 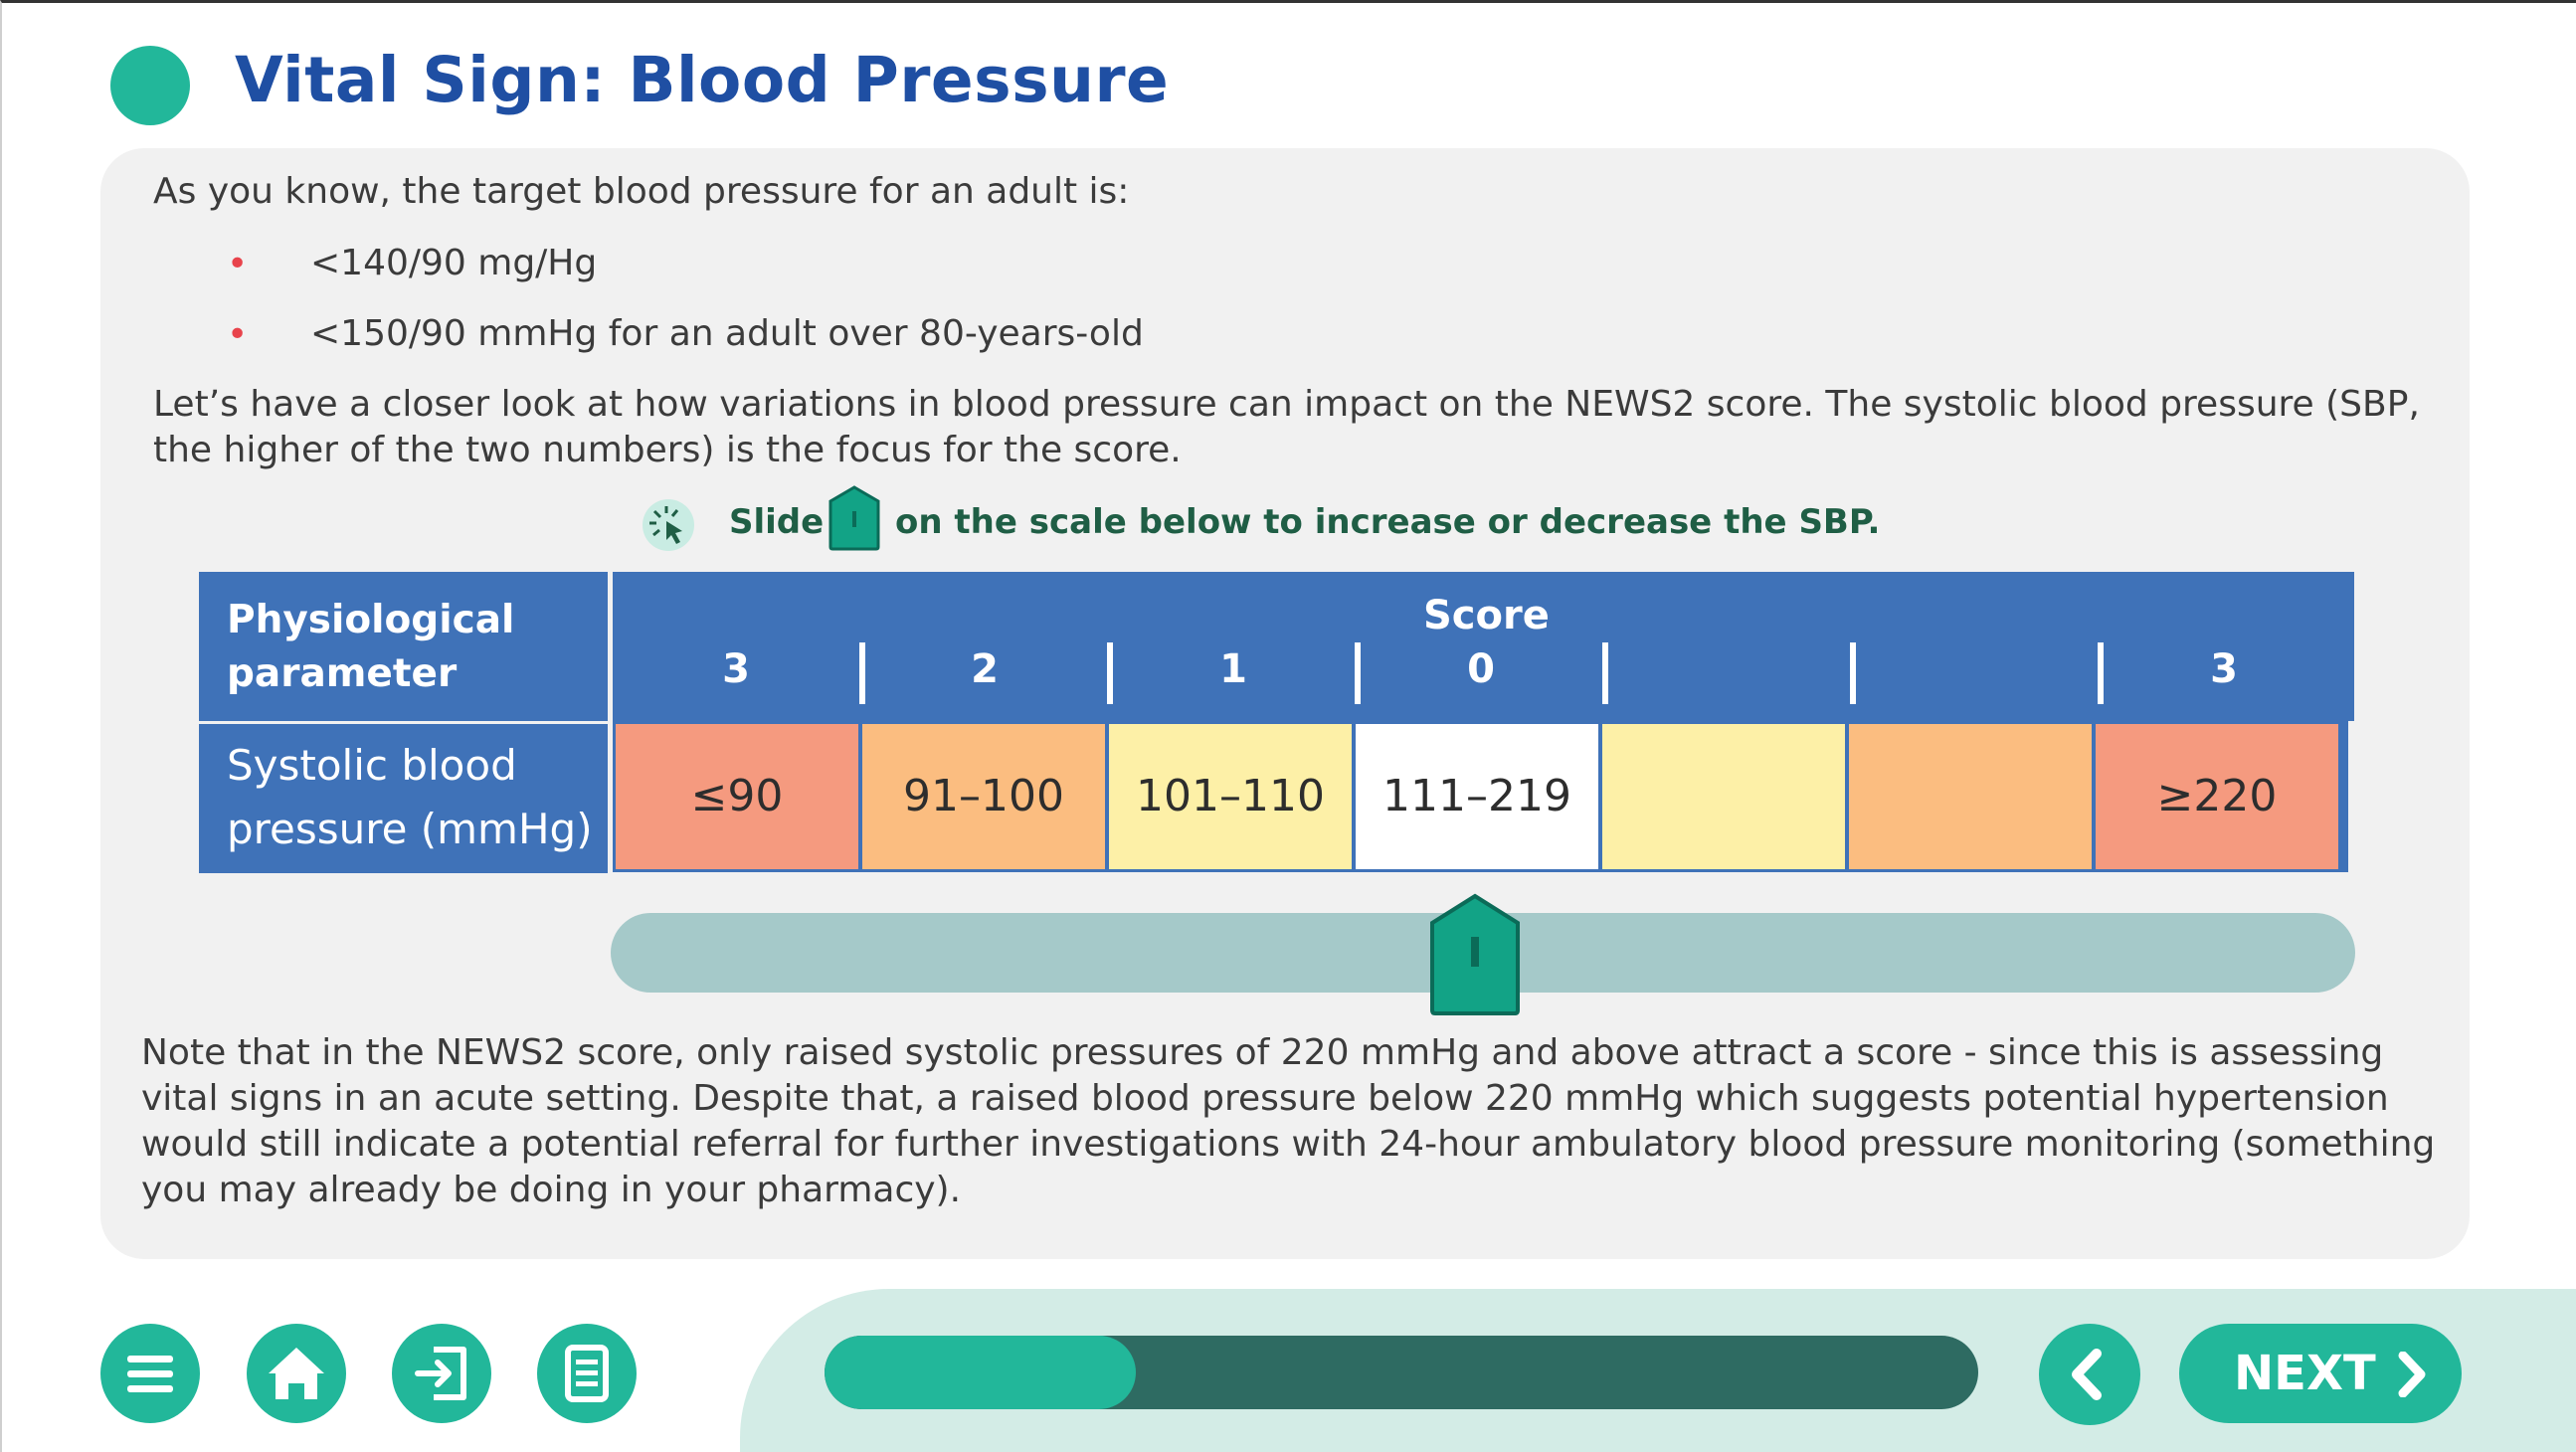 What do you see at coordinates (150, 85) in the screenshot?
I see `header-dot-icon` at bounding box center [150, 85].